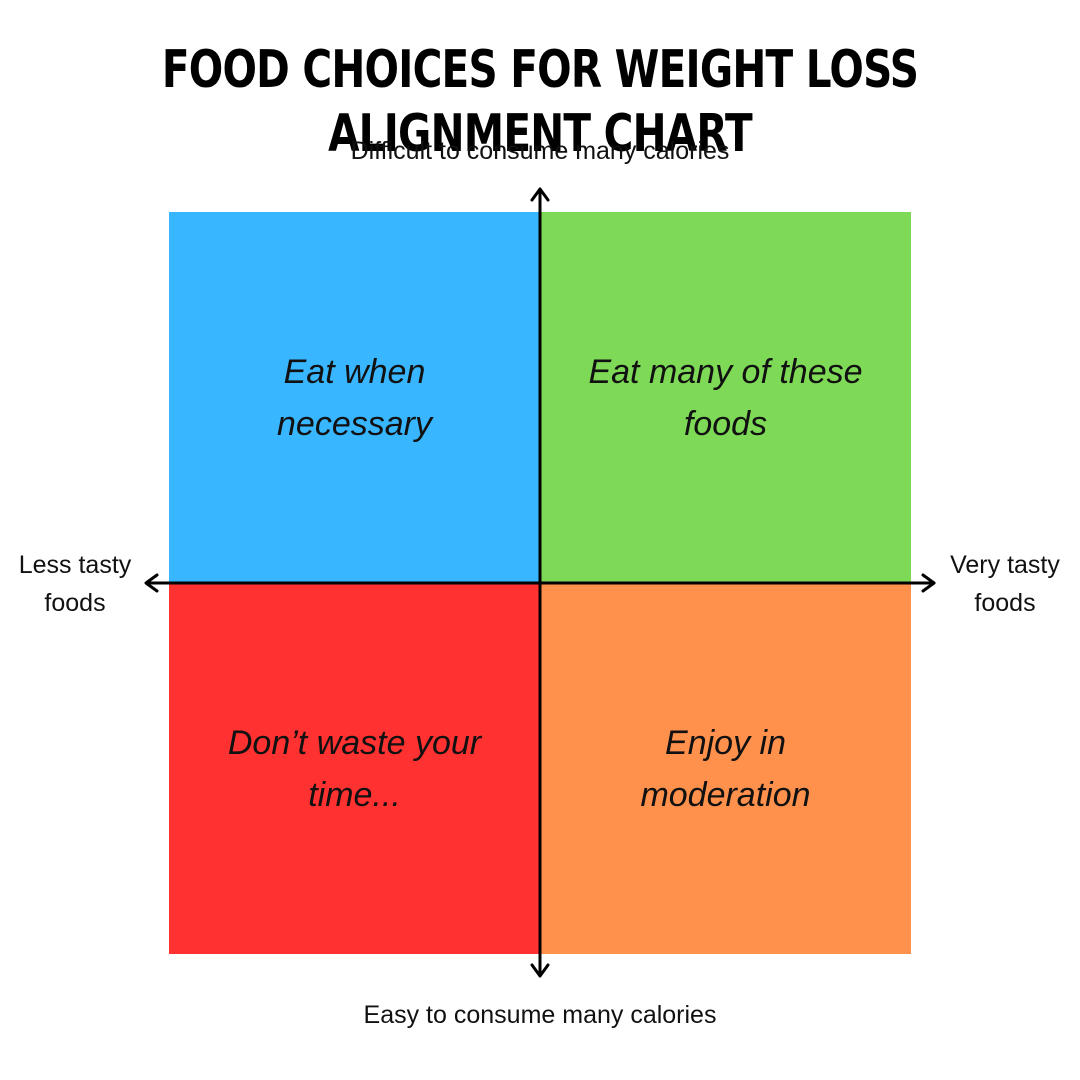 The width and height of the screenshot is (1080, 1080). I want to click on quadrant-top-right-text: Eat many of these foods, so click(725, 397).